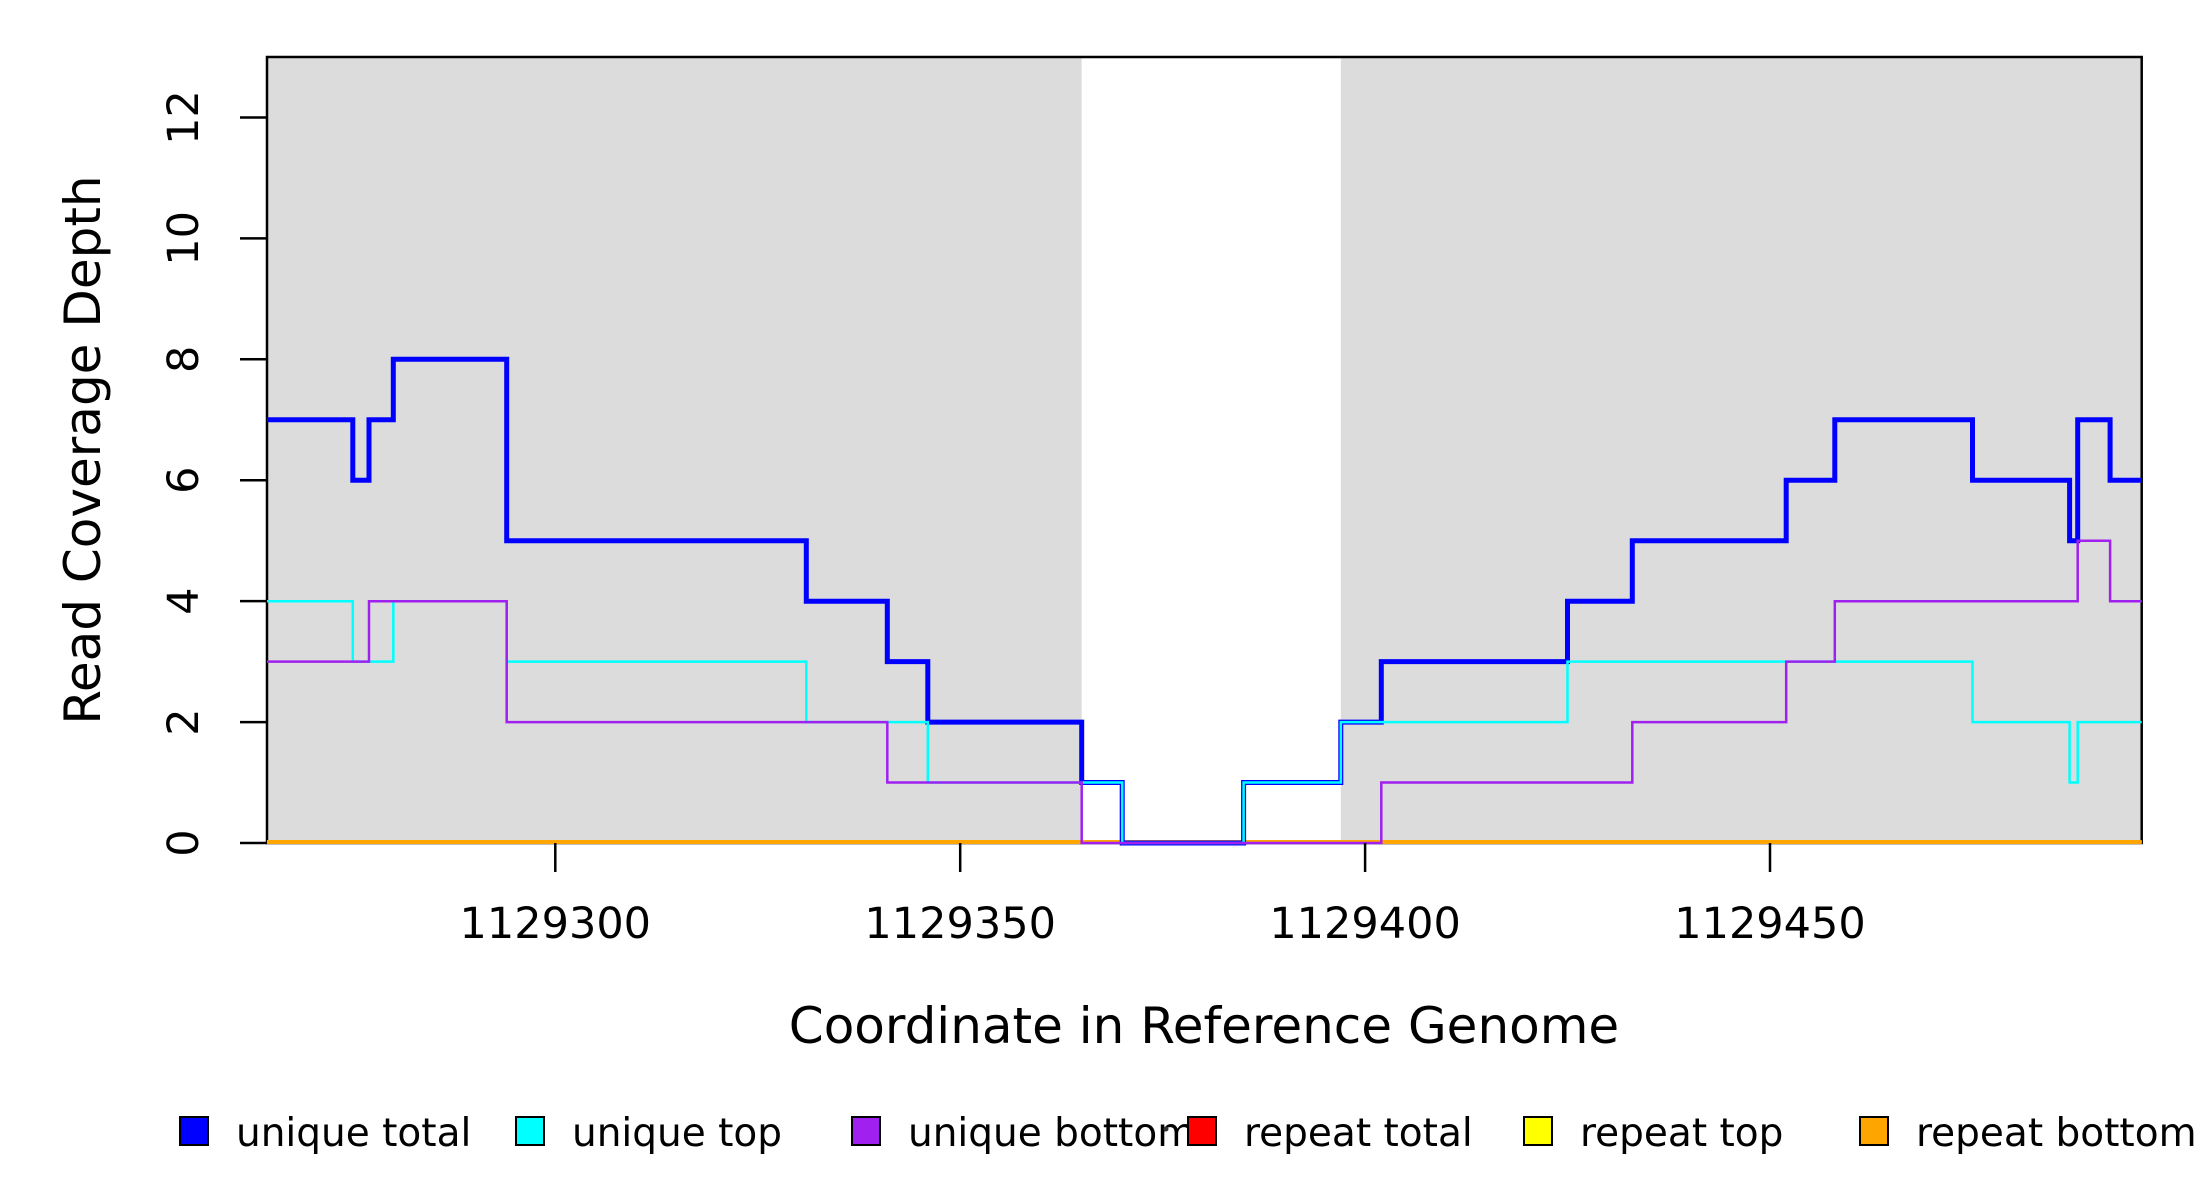 This screenshot has height=1200, width=2200. Describe the element at coordinates (1166, 1129) in the screenshot. I see `stray-dot` at that location.